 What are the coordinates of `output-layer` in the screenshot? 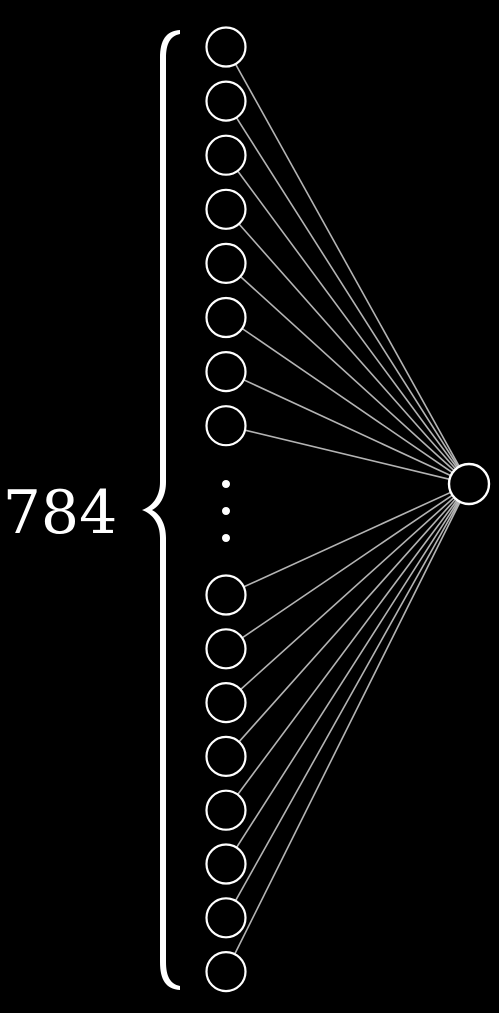 It's located at (469, 484).